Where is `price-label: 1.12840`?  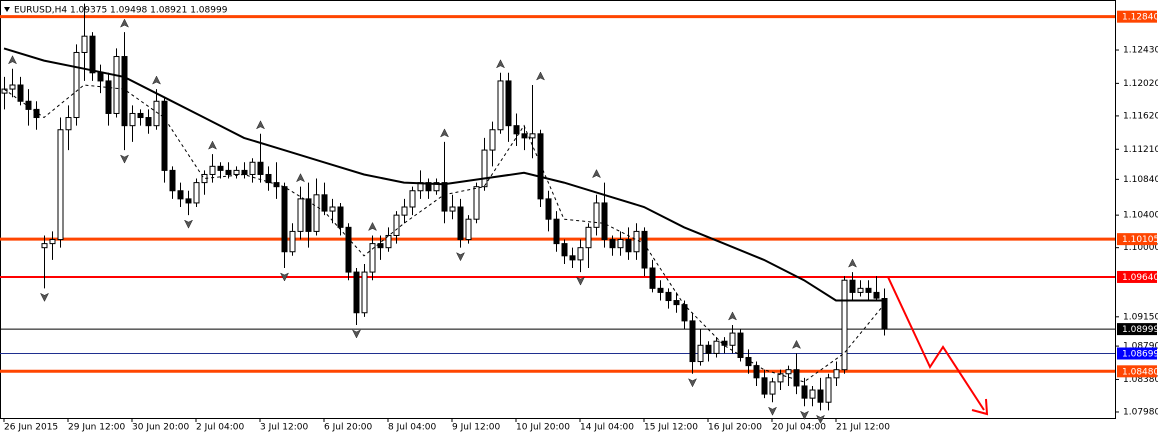
price-label: 1.12840 is located at coordinates (1140, 18).